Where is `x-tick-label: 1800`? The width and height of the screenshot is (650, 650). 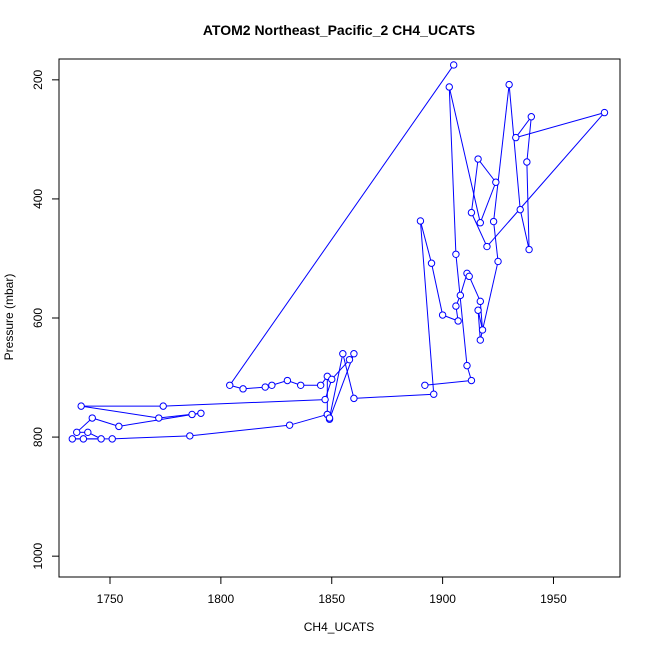 x-tick-label: 1800 is located at coordinates (221, 599).